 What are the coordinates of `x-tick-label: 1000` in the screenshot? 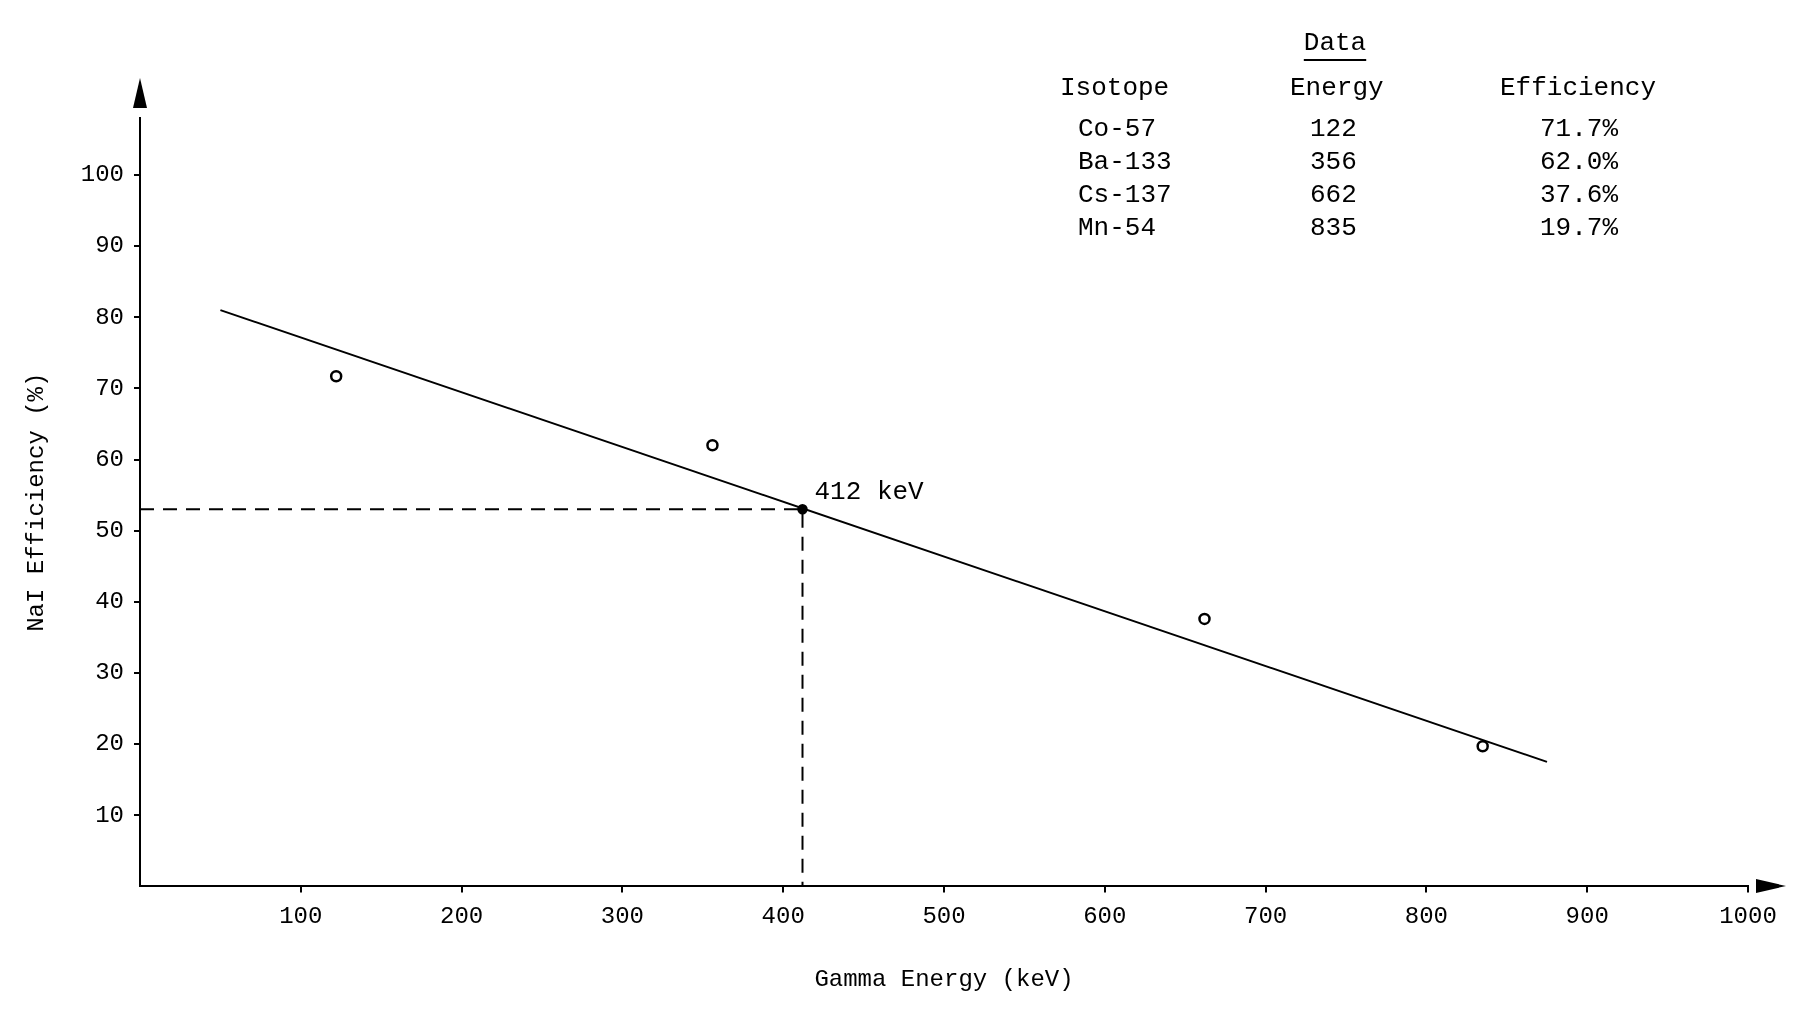 It's located at (1748, 917).